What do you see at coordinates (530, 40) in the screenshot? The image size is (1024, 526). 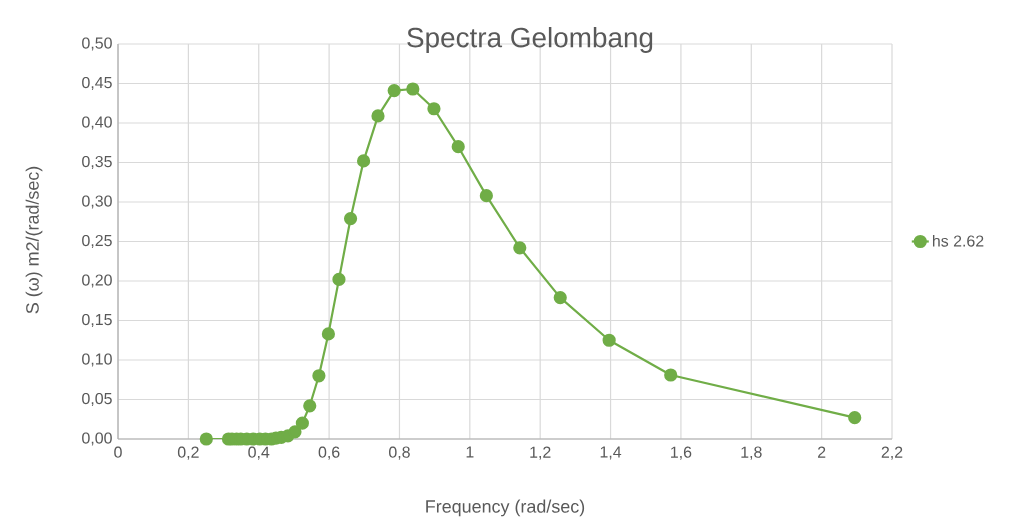 I see `chart-title: Spectra Gelombang` at bounding box center [530, 40].